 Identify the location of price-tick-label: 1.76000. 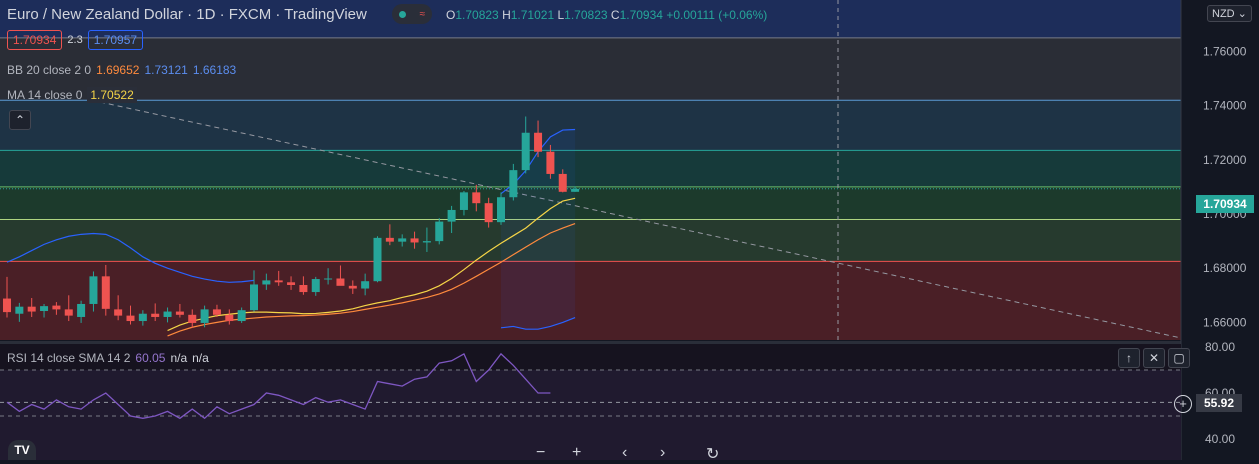
(1225, 51).